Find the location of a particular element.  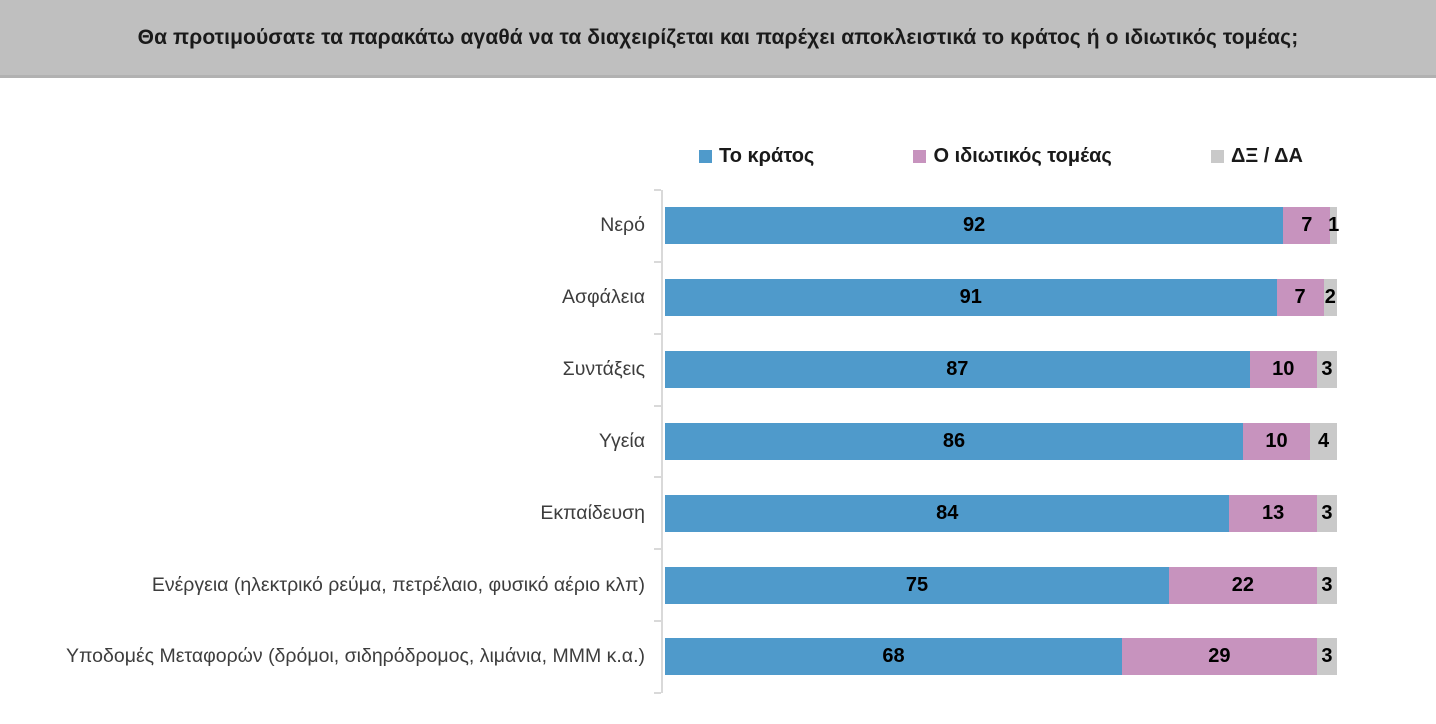

legend-item-1: Το κράτος is located at coordinates (756, 156).